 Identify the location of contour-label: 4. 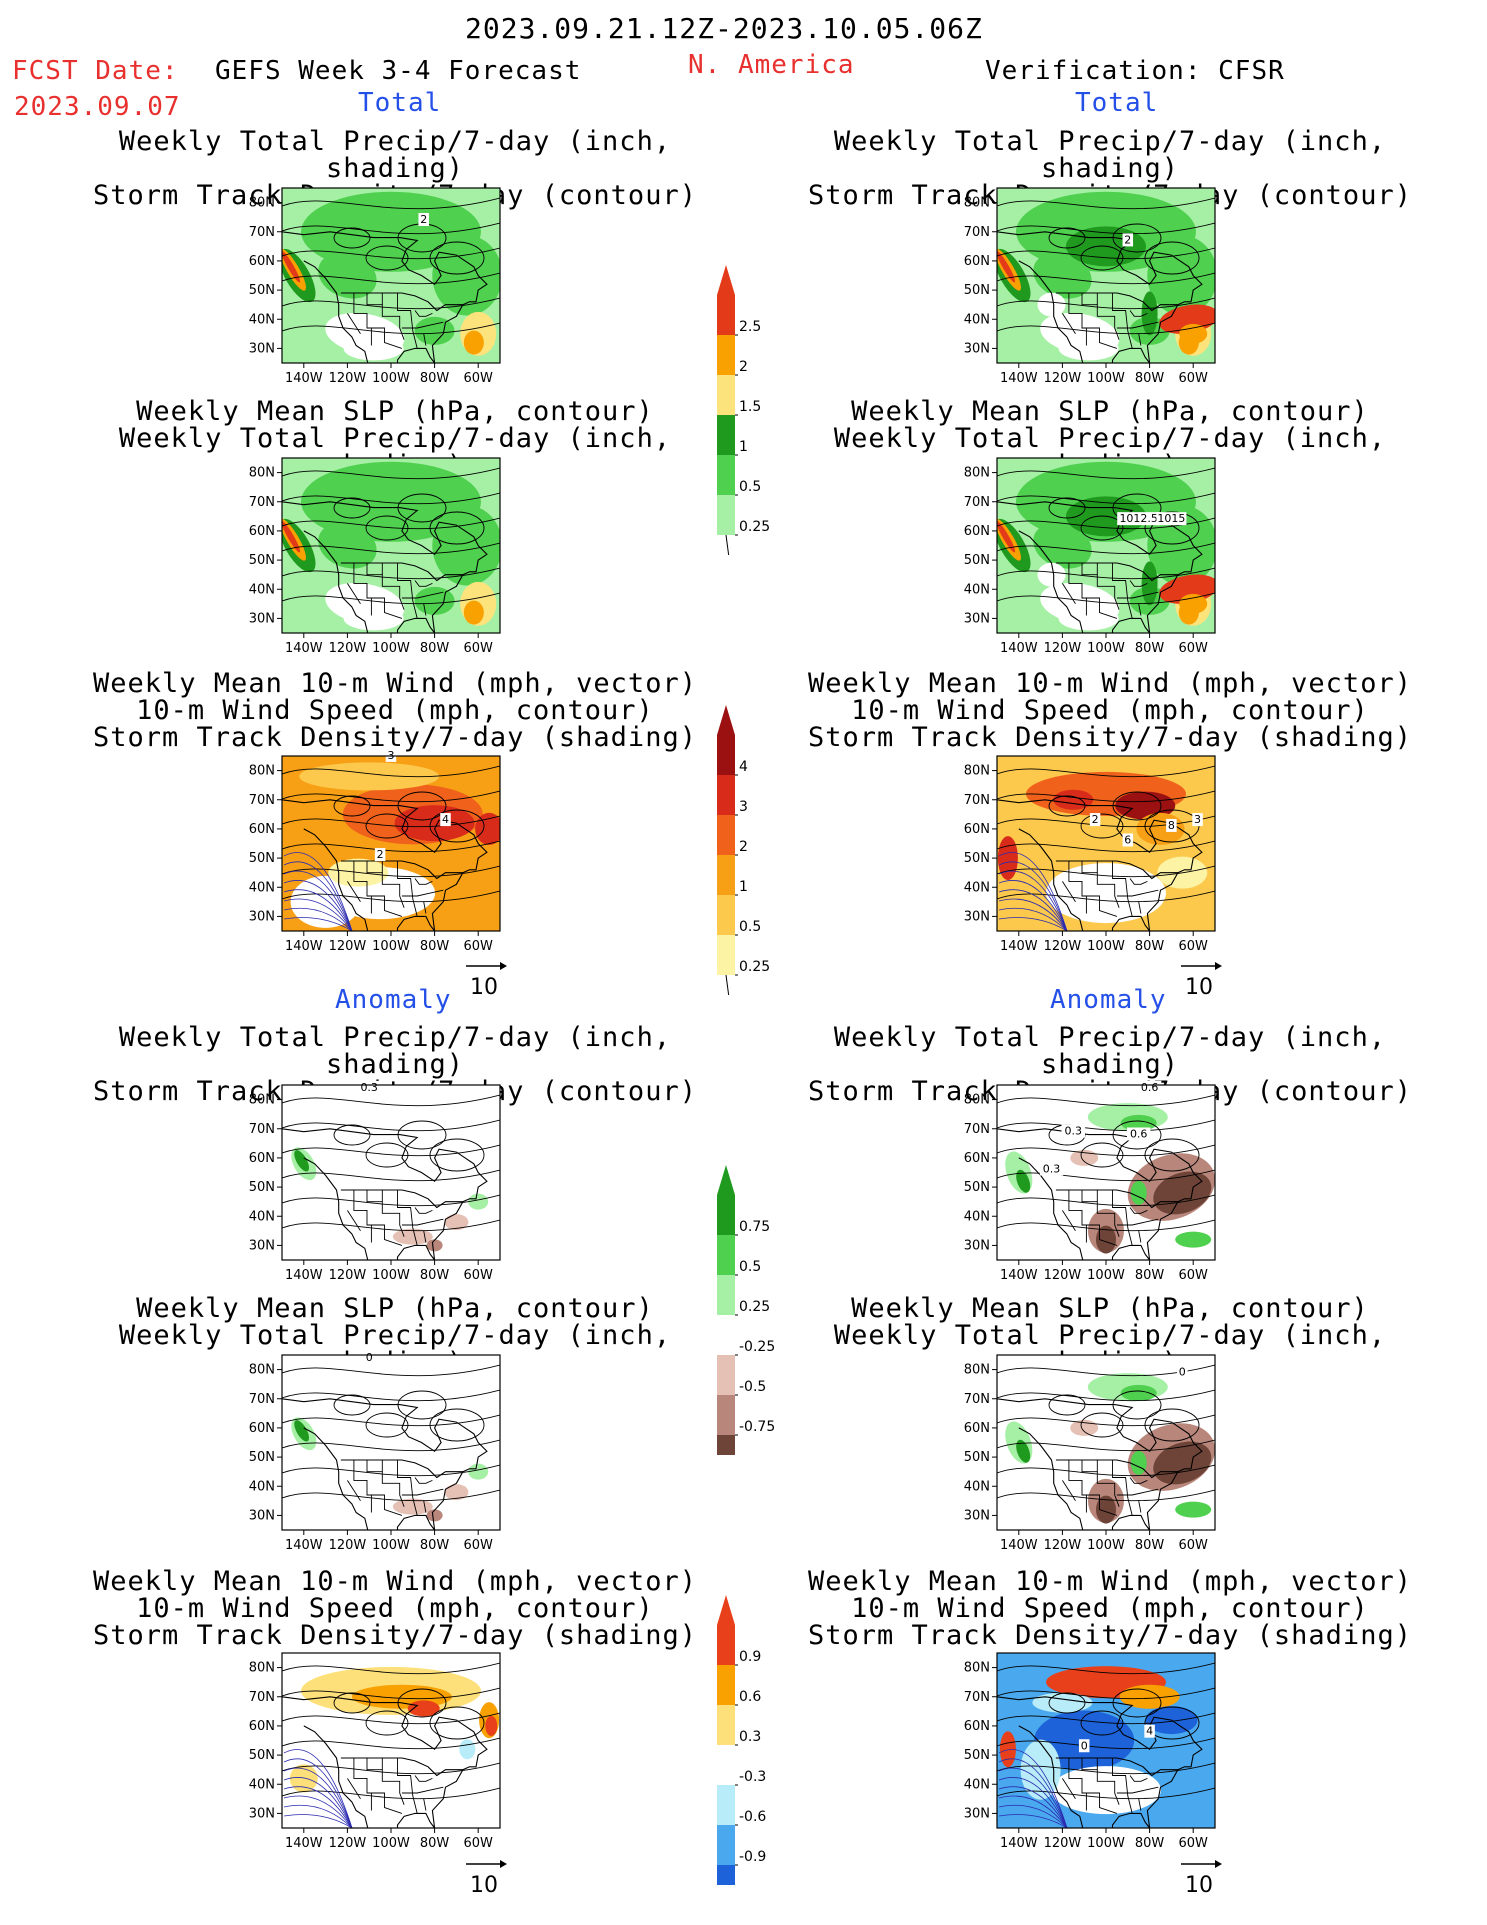
(445, 819).